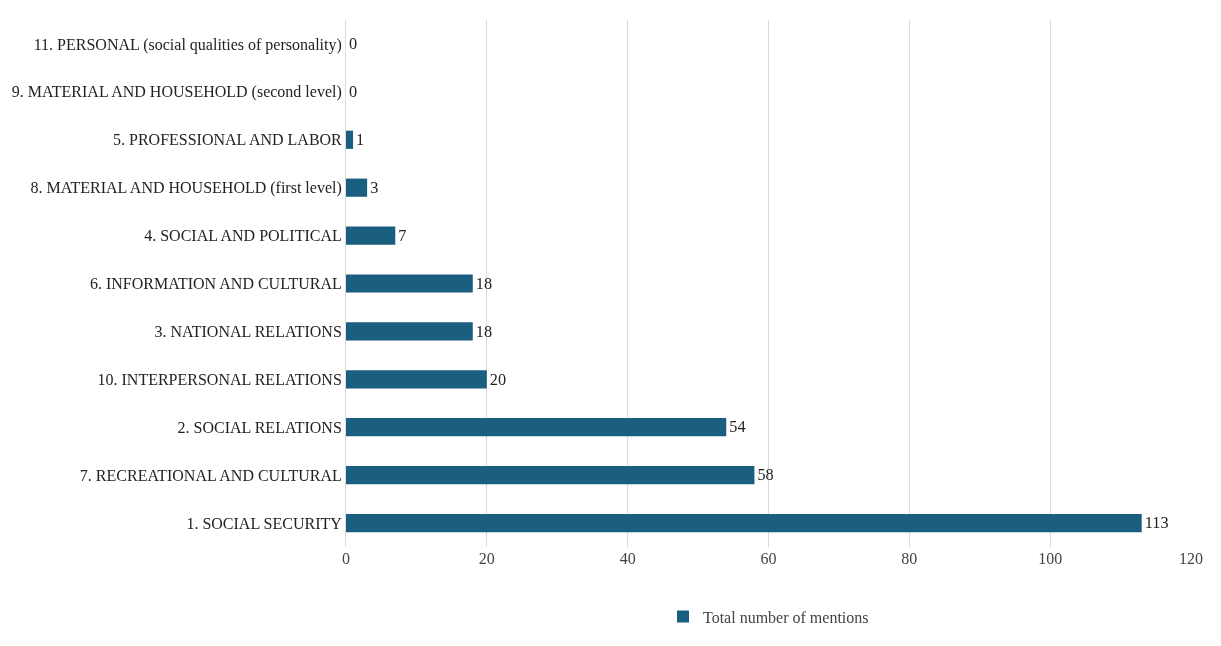  I want to click on y-tick-label: 7. RECREATIONAL AND CULTURAL, so click(210, 475).